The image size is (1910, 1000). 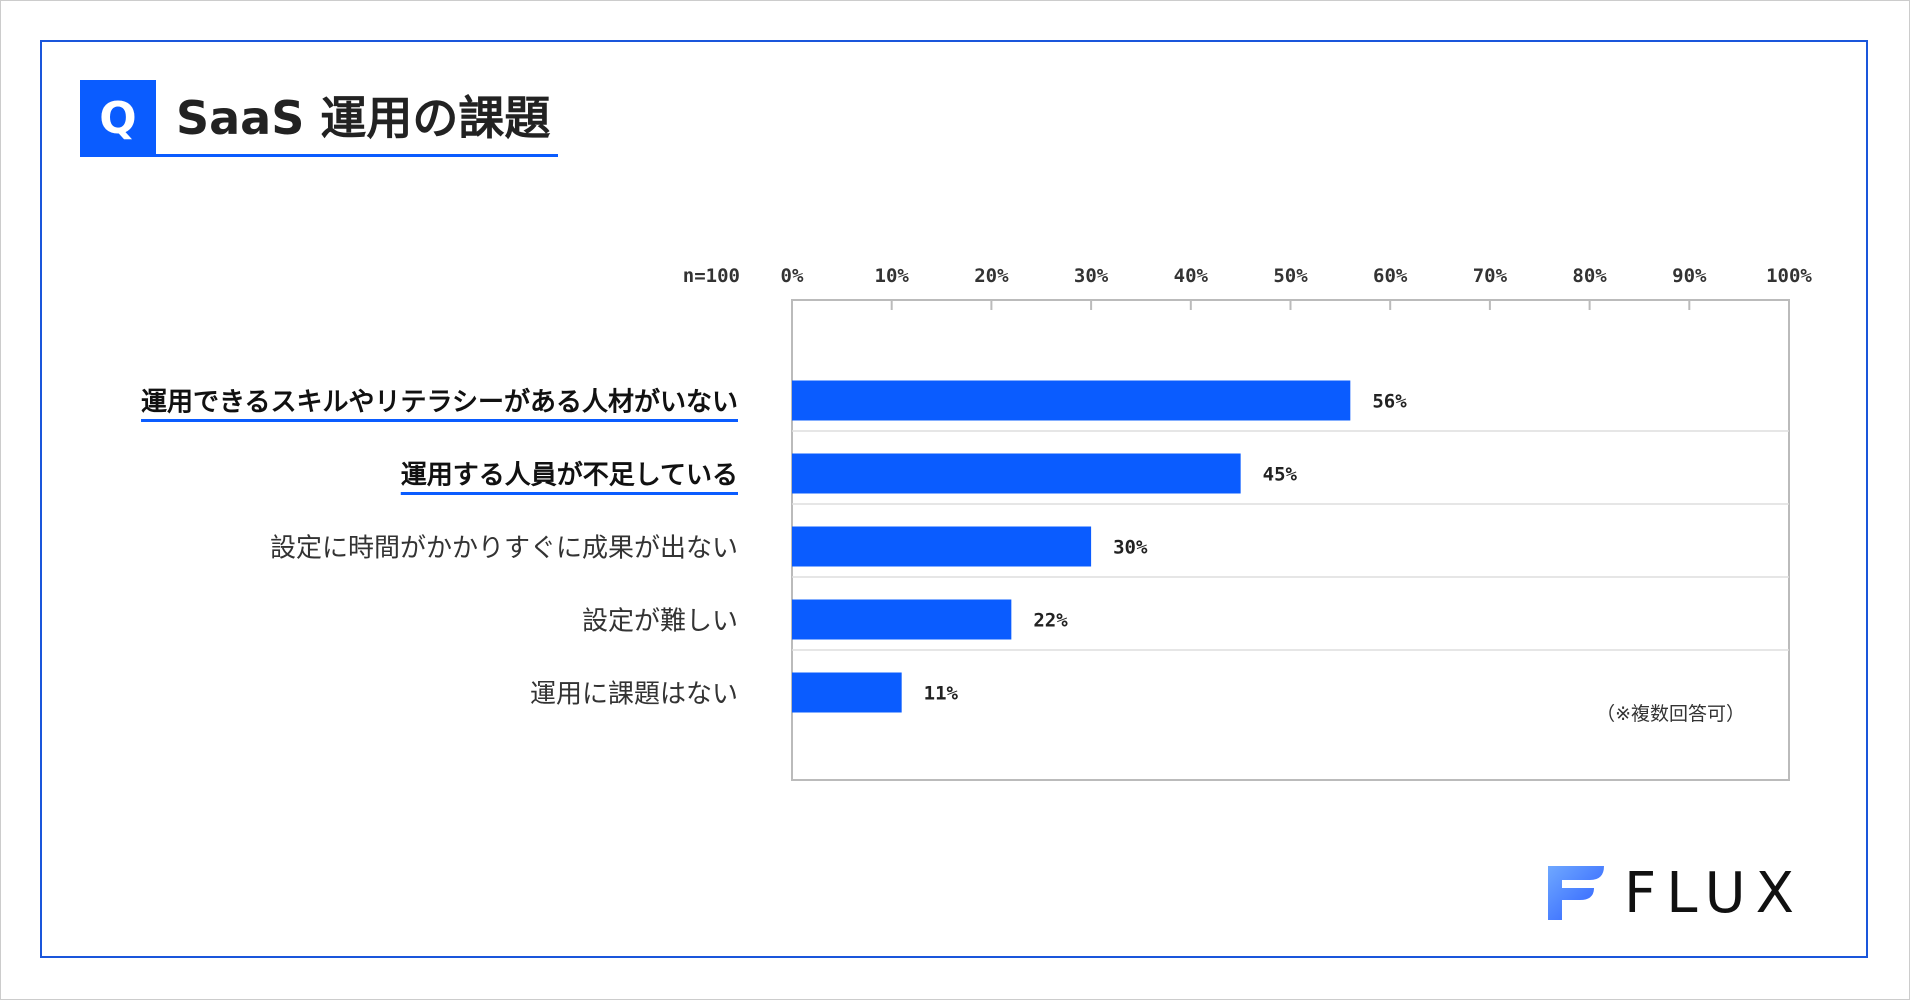 I want to click on x-tick-label: 10%, so click(x=892, y=276).